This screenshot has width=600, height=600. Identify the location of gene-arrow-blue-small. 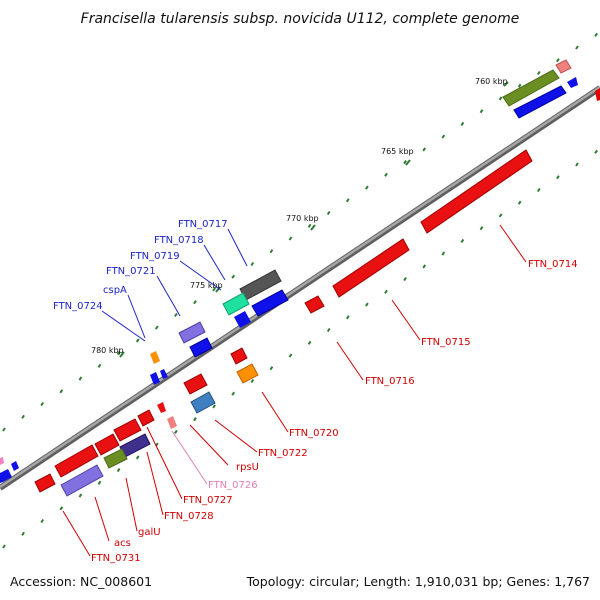
(572, 82).